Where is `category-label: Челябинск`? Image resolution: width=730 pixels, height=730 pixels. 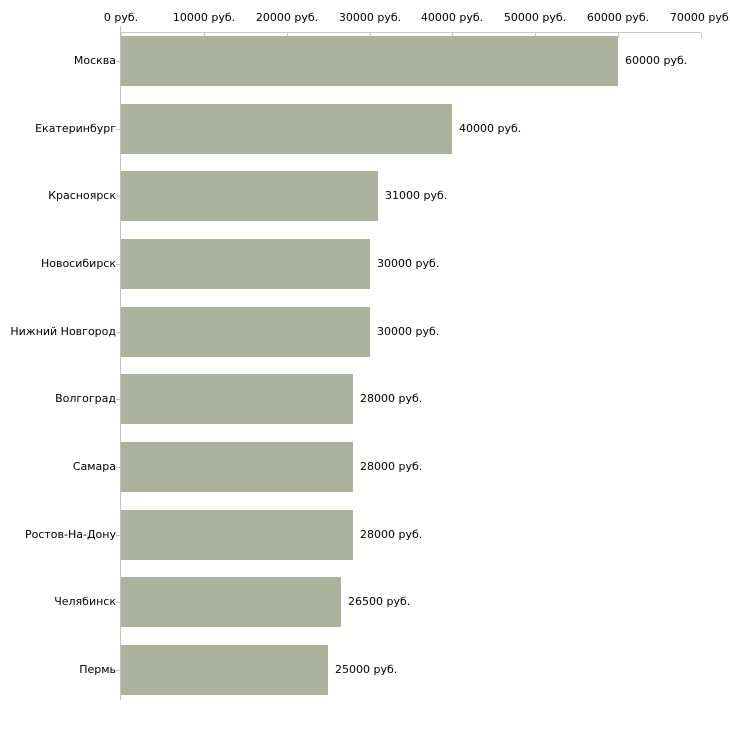
category-label: Челябинск is located at coordinates (85, 601).